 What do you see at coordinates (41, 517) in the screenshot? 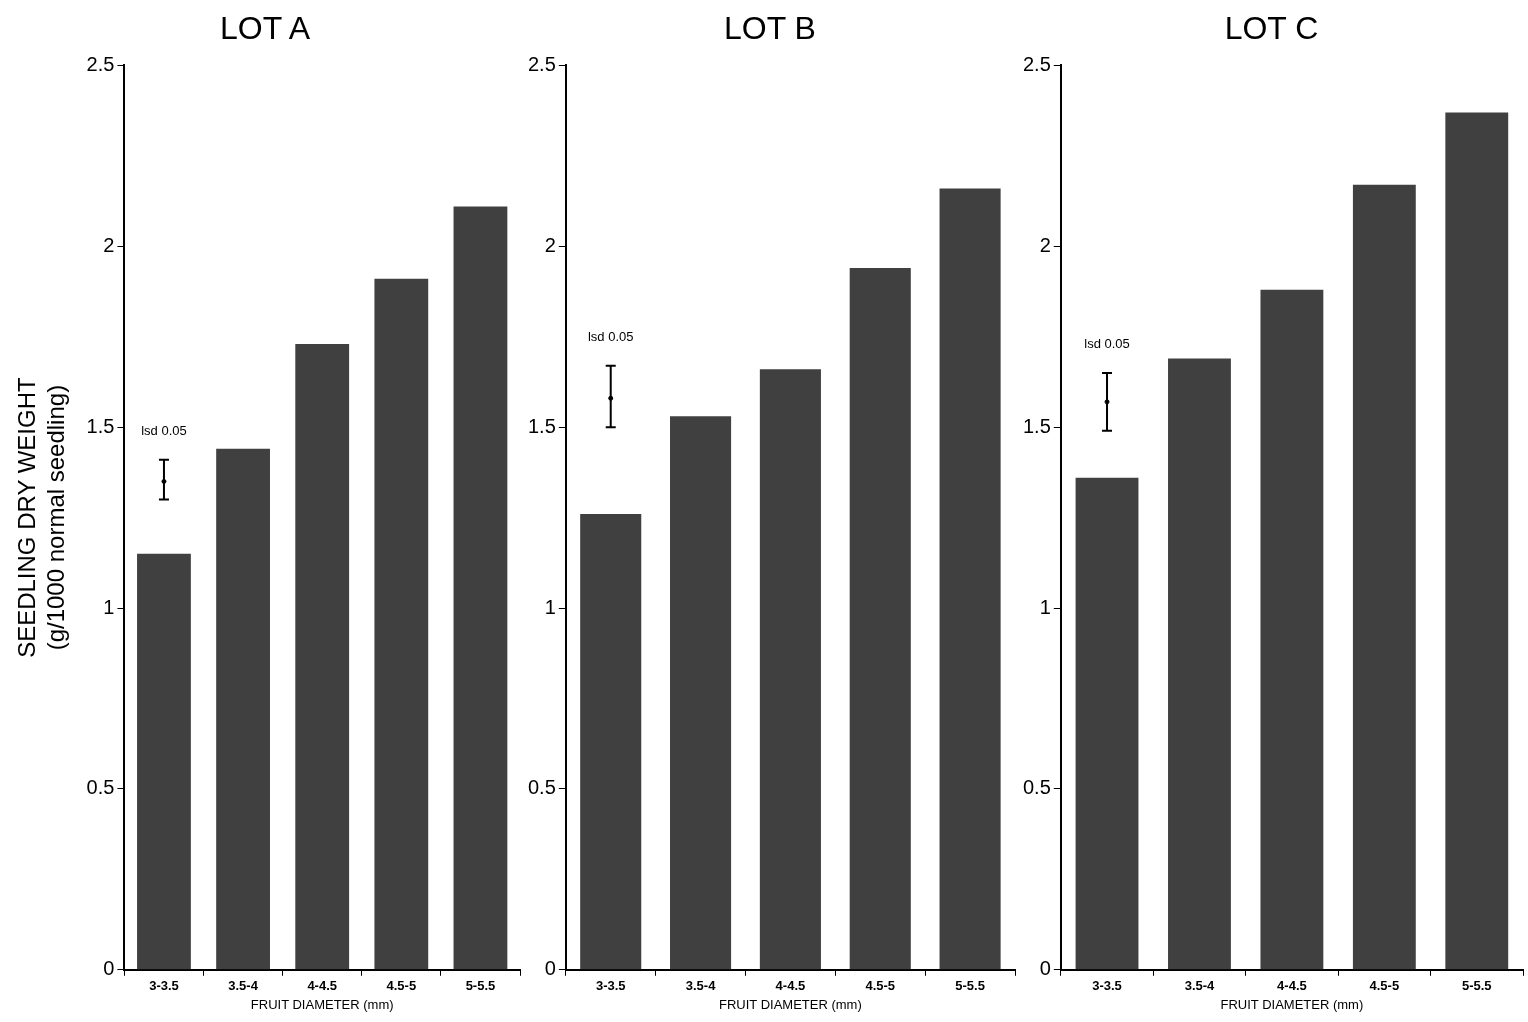
I see `y-axis-title: SEEDLING DRY WEIGHT (g/1000 normal seedling)` at bounding box center [41, 517].